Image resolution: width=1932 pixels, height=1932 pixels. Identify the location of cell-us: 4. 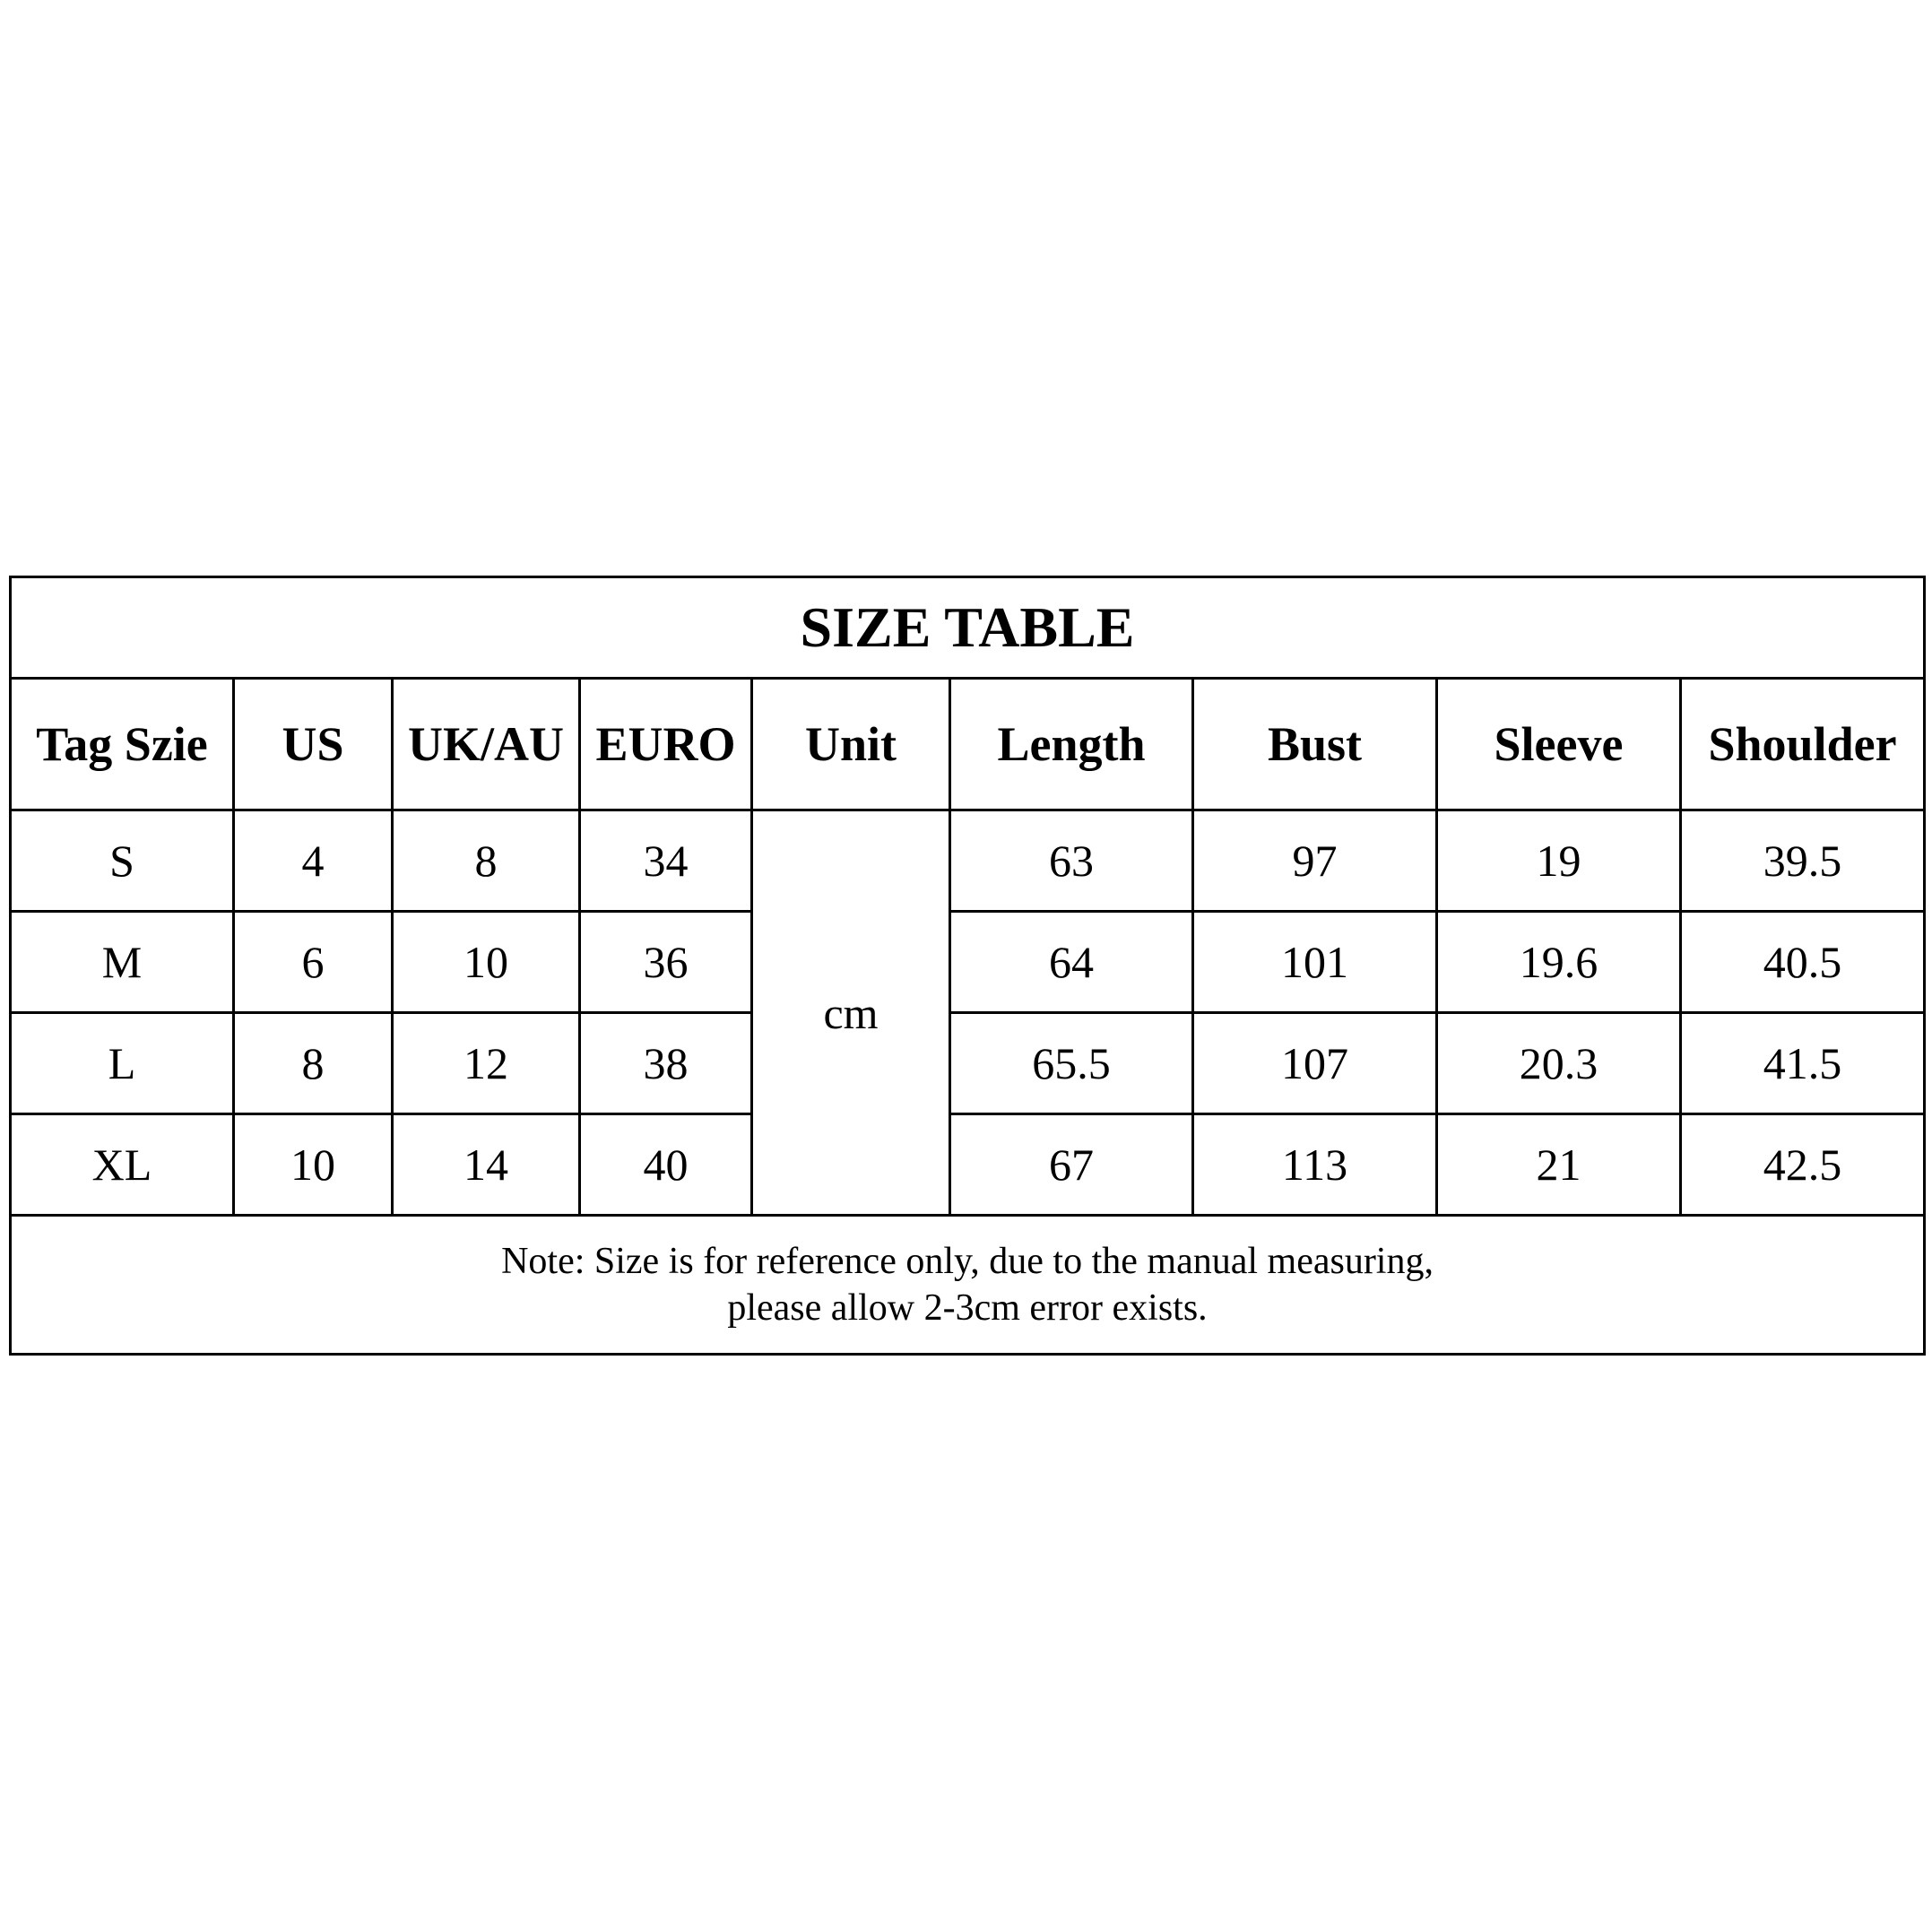
(313, 861).